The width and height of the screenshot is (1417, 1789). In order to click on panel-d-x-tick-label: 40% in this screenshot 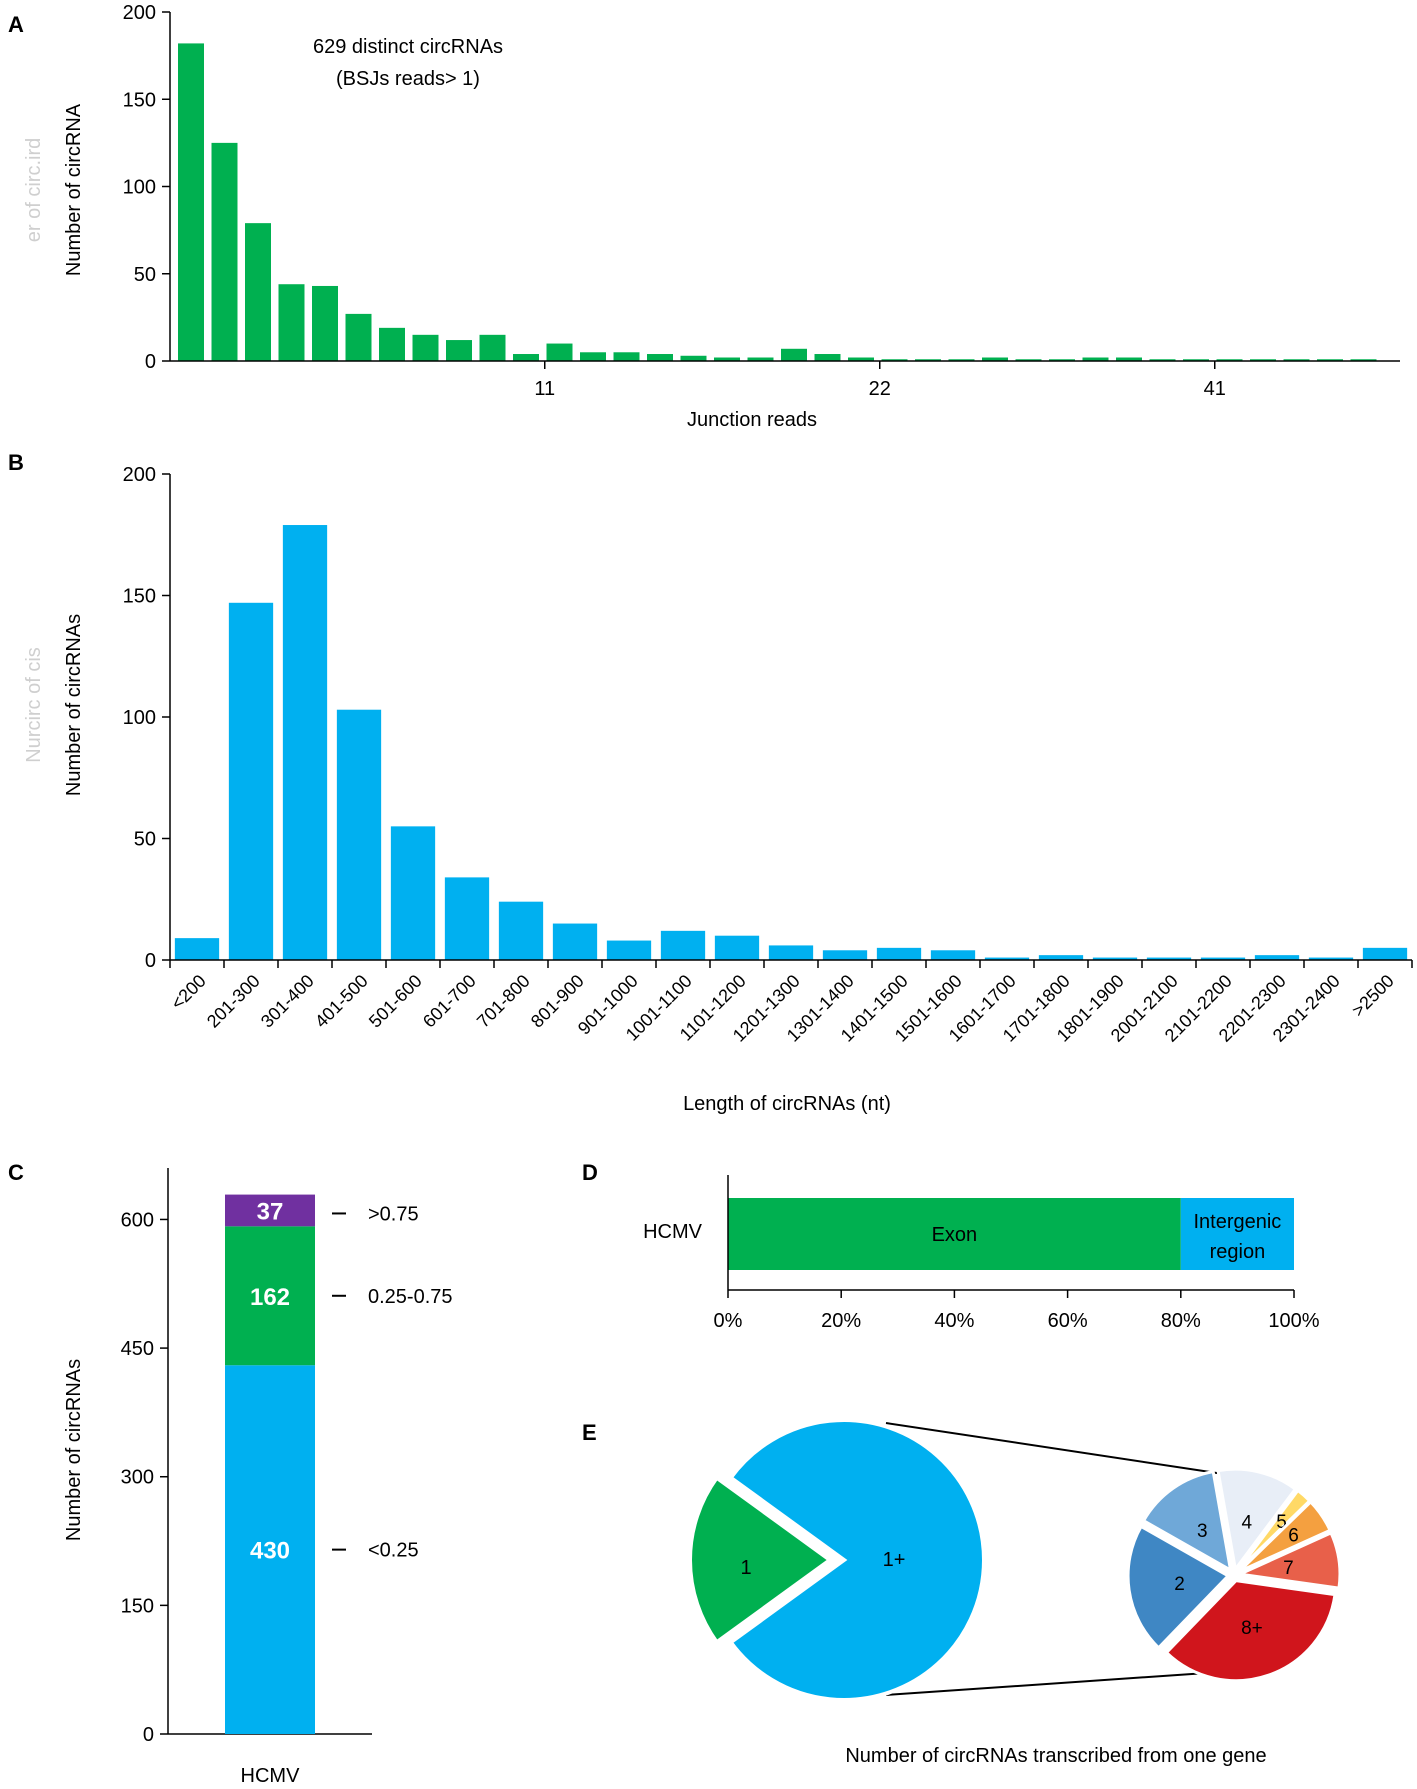, I will do `click(954, 1321)`.